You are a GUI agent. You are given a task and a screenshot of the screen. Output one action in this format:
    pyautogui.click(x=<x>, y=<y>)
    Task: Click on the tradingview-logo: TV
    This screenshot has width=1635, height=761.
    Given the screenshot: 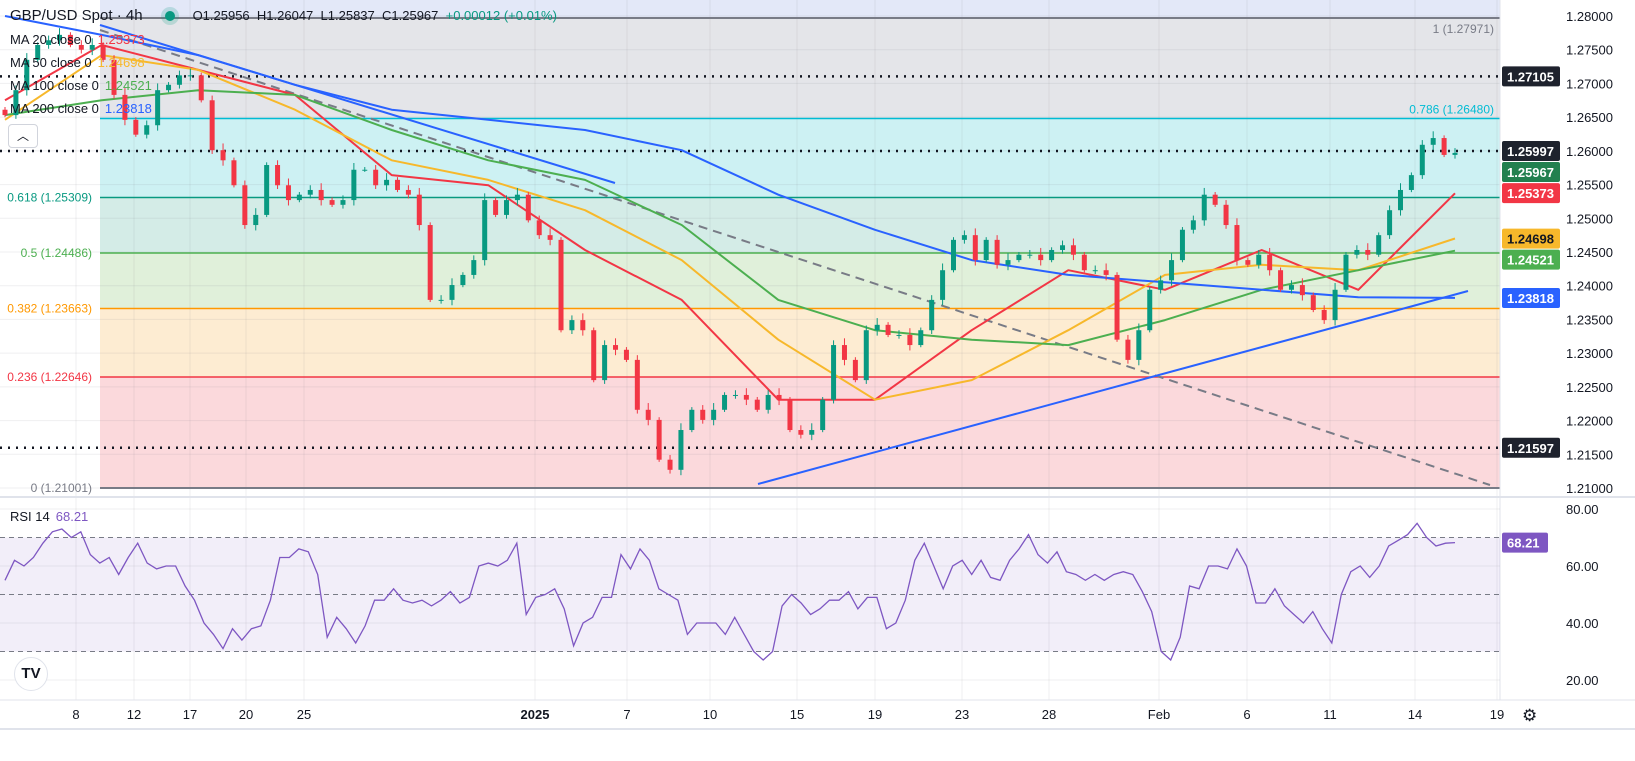 What is the action you would take?
    pyautogui.click(x=31, y=674)
    